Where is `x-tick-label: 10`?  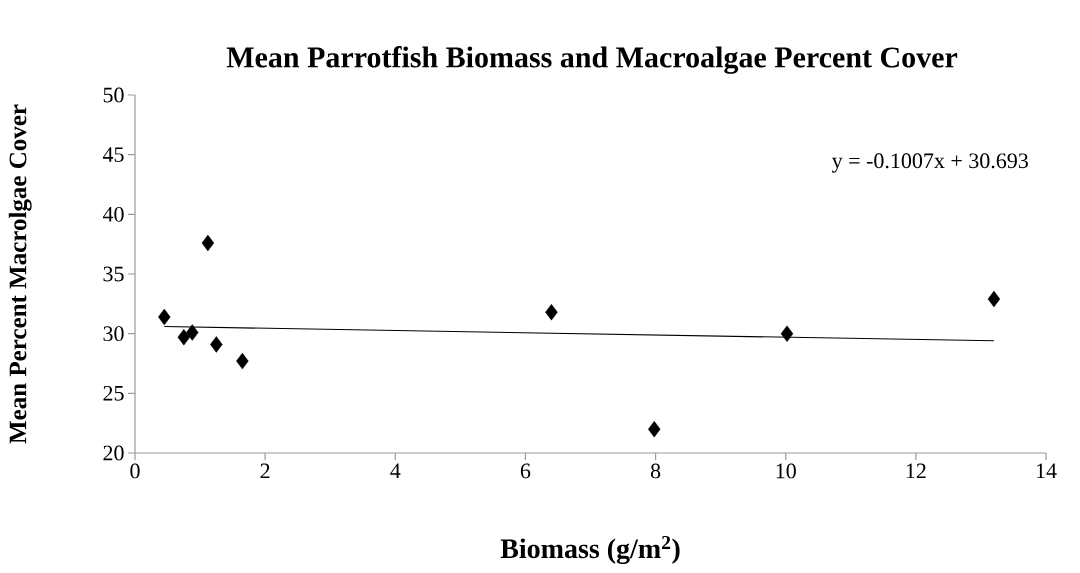
x-tick-label: 10 is located at coordinates (786, 471).